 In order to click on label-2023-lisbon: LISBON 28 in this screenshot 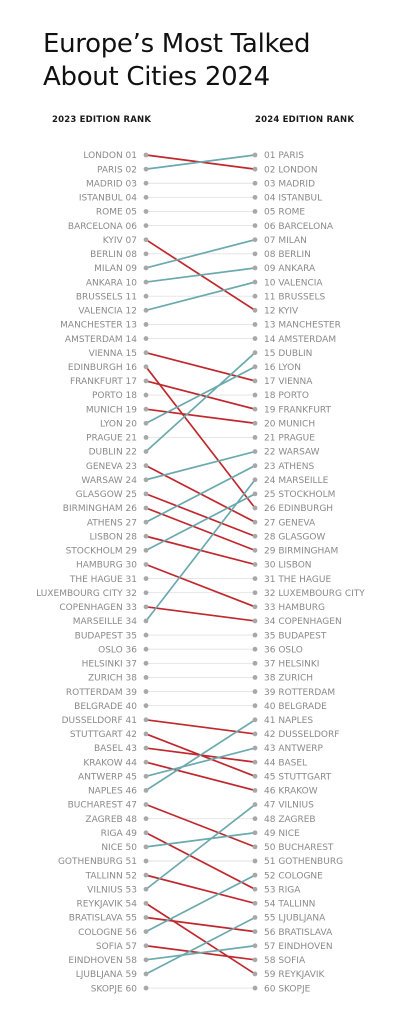, I will do `click(113, 537)`.